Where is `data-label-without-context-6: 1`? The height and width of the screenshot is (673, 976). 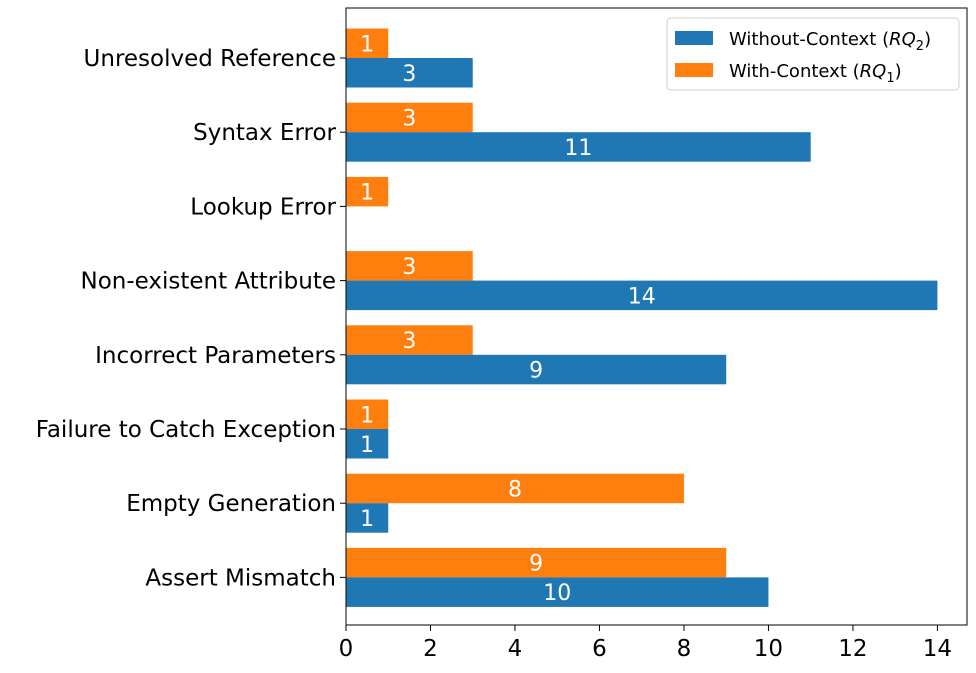
data-label-without-context-6: 1 is located at coordinates (367, 519).